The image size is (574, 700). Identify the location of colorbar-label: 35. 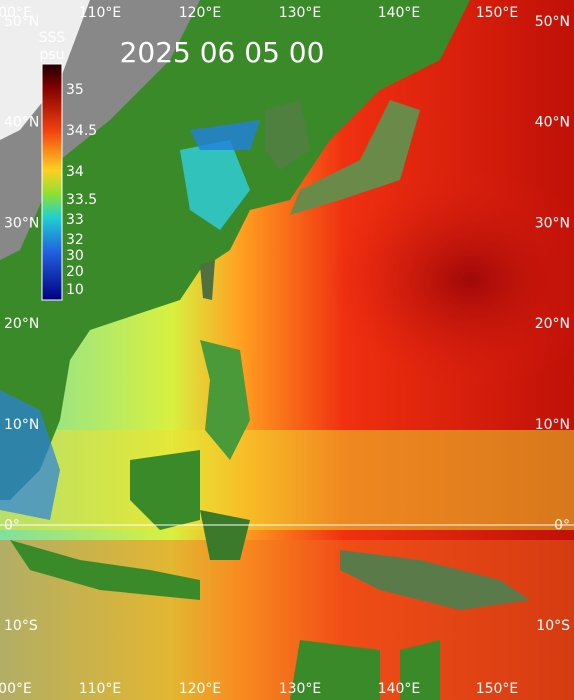
(75, 90).